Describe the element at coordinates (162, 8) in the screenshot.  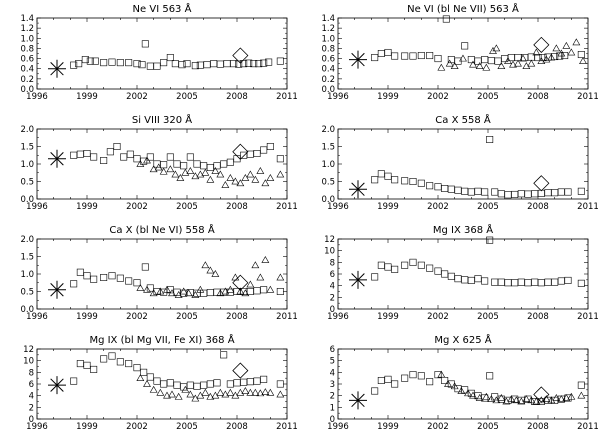
I see `panel-title: Ne VI 563 Å` at that location.